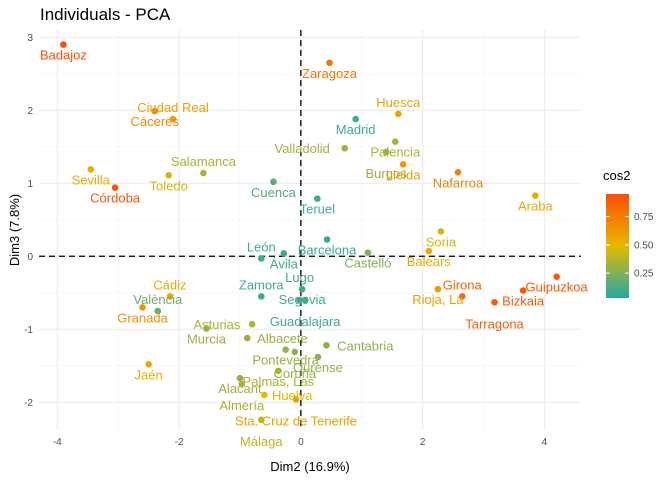 The width and height of the screenshot is (672, 480). What do you see at coordinates (240, 388) in the screenshot?
I see `point-label: Alacant` at bounding box center [240, 388].